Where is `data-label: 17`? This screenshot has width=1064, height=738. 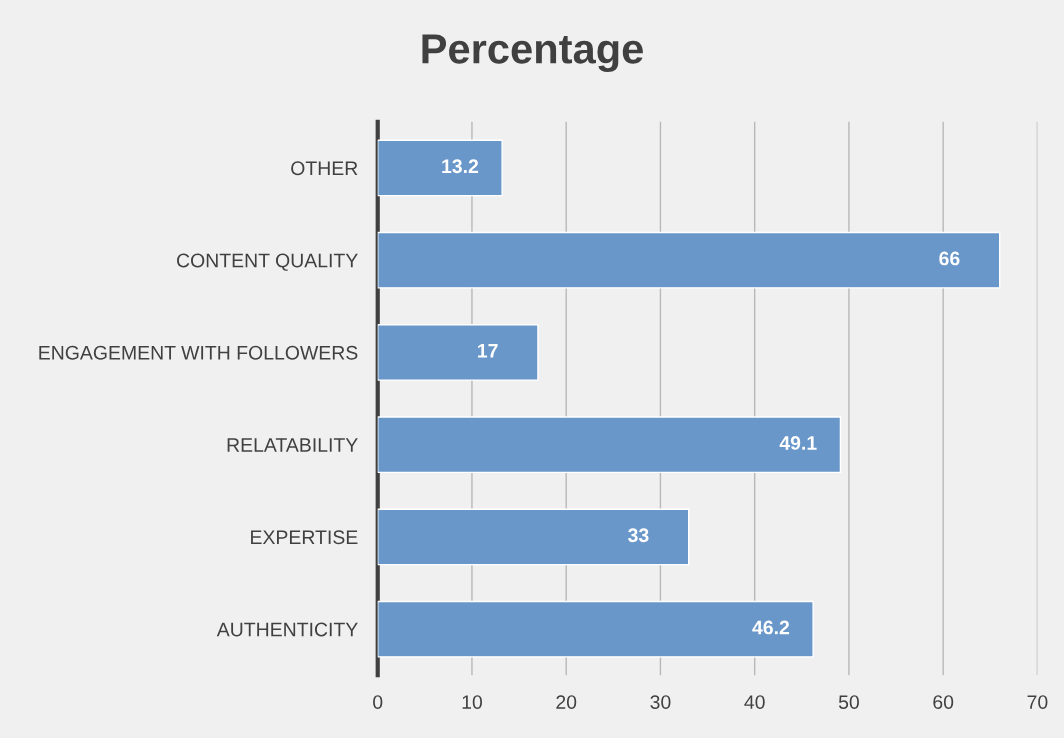
data-label: 17 is located at coordinates (488, 351).